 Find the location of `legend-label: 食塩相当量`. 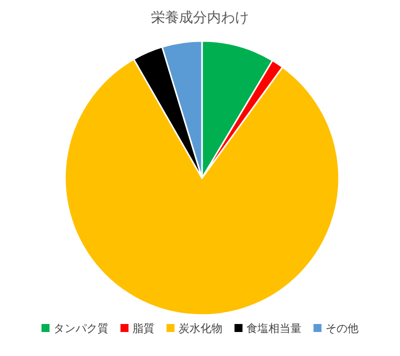

legend-label: 食塩相当量 is located at coordinates (274, 328).